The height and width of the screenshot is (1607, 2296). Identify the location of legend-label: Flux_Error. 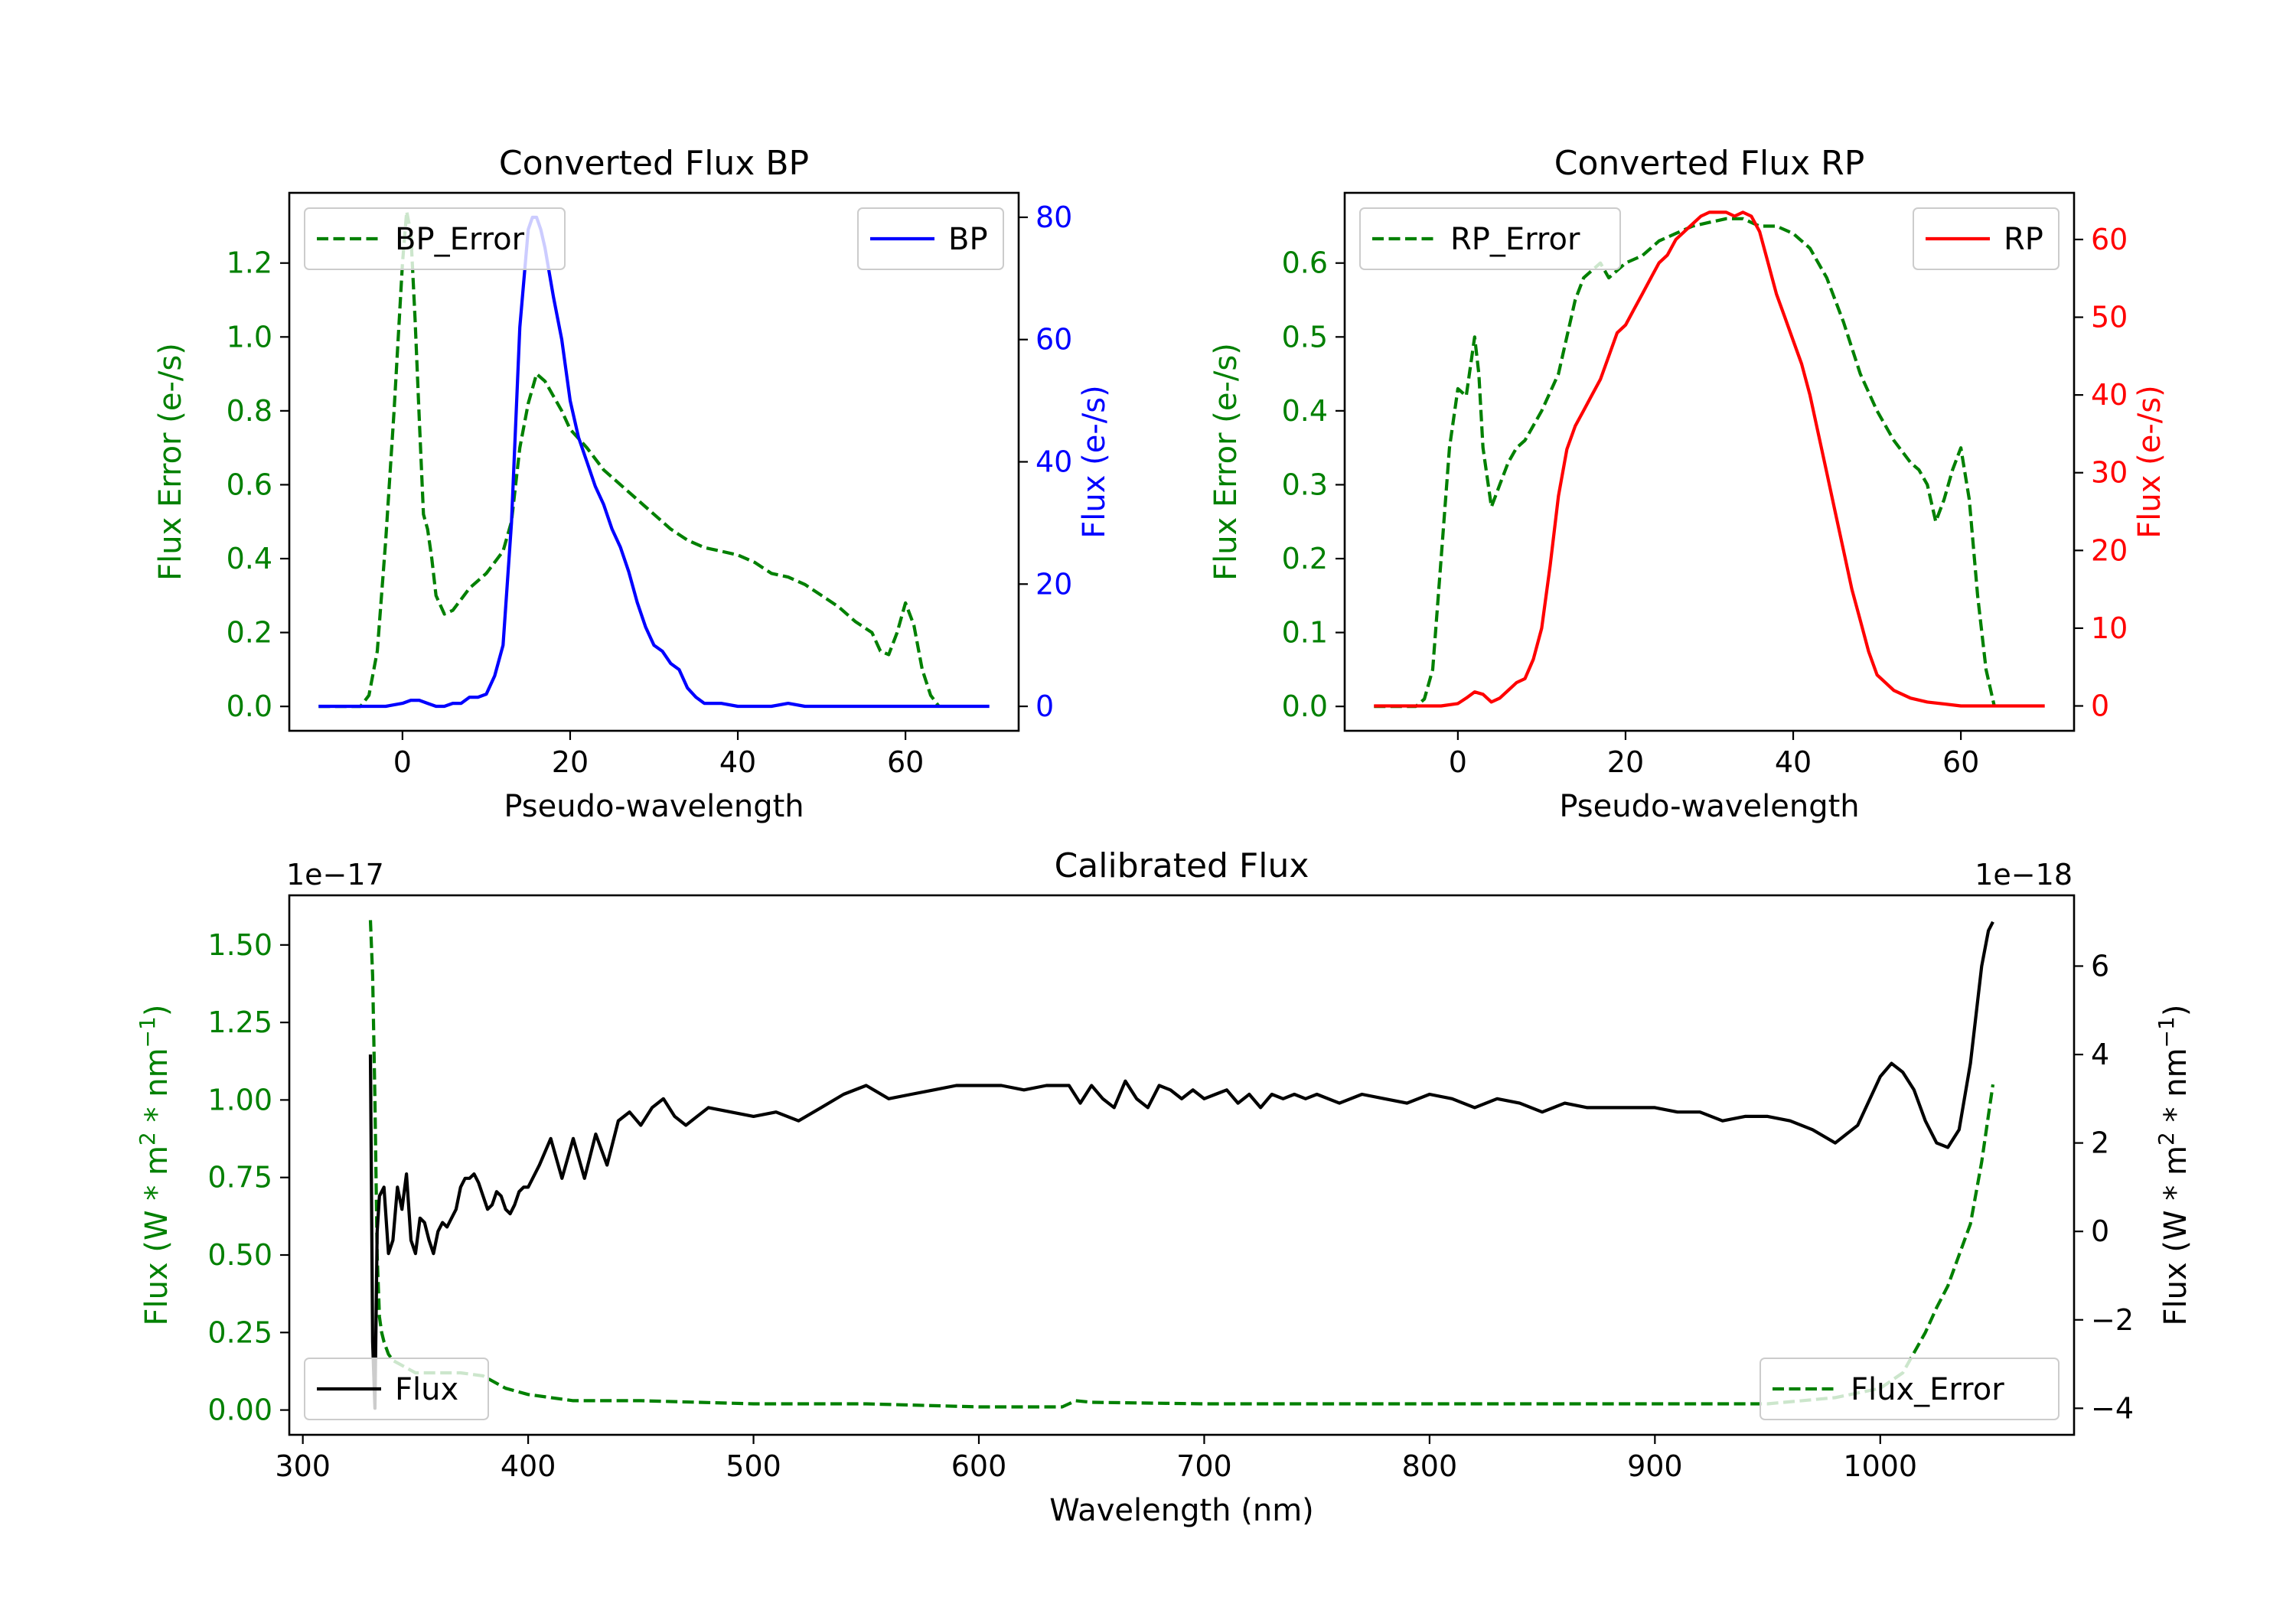
(1927, 1389).